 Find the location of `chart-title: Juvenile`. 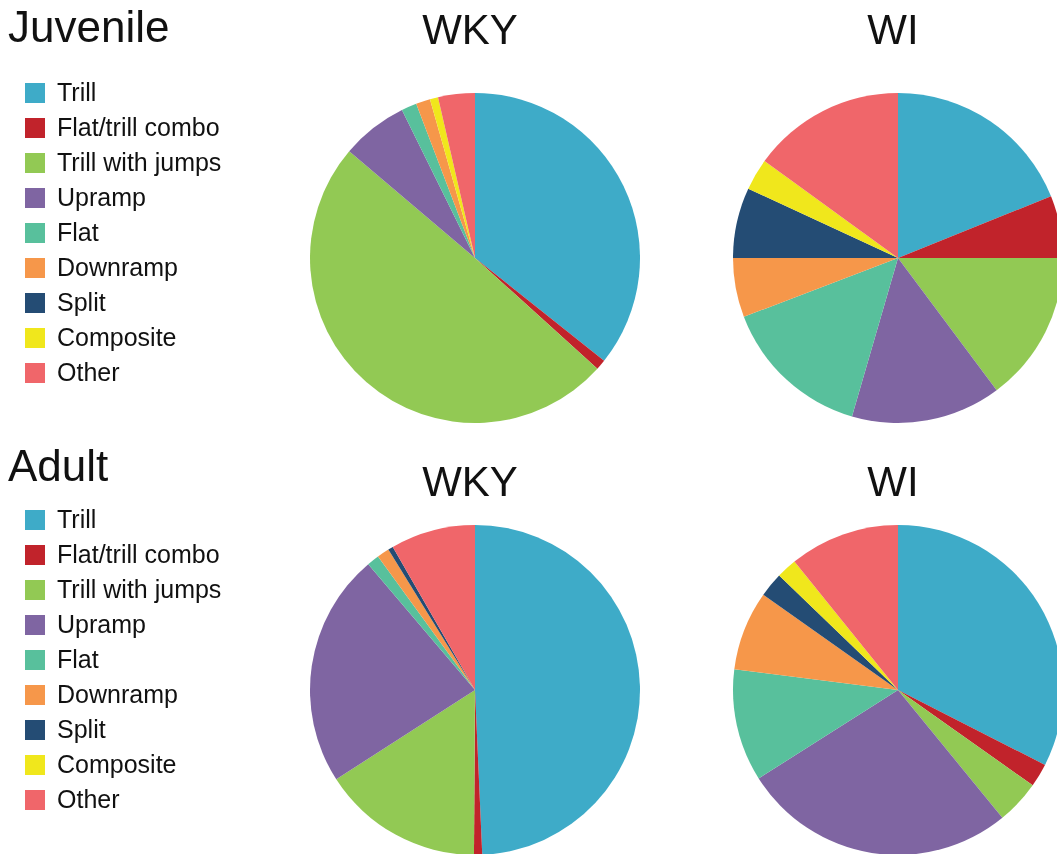

chart-title: Juvenile is located at coordinates (89, 27).